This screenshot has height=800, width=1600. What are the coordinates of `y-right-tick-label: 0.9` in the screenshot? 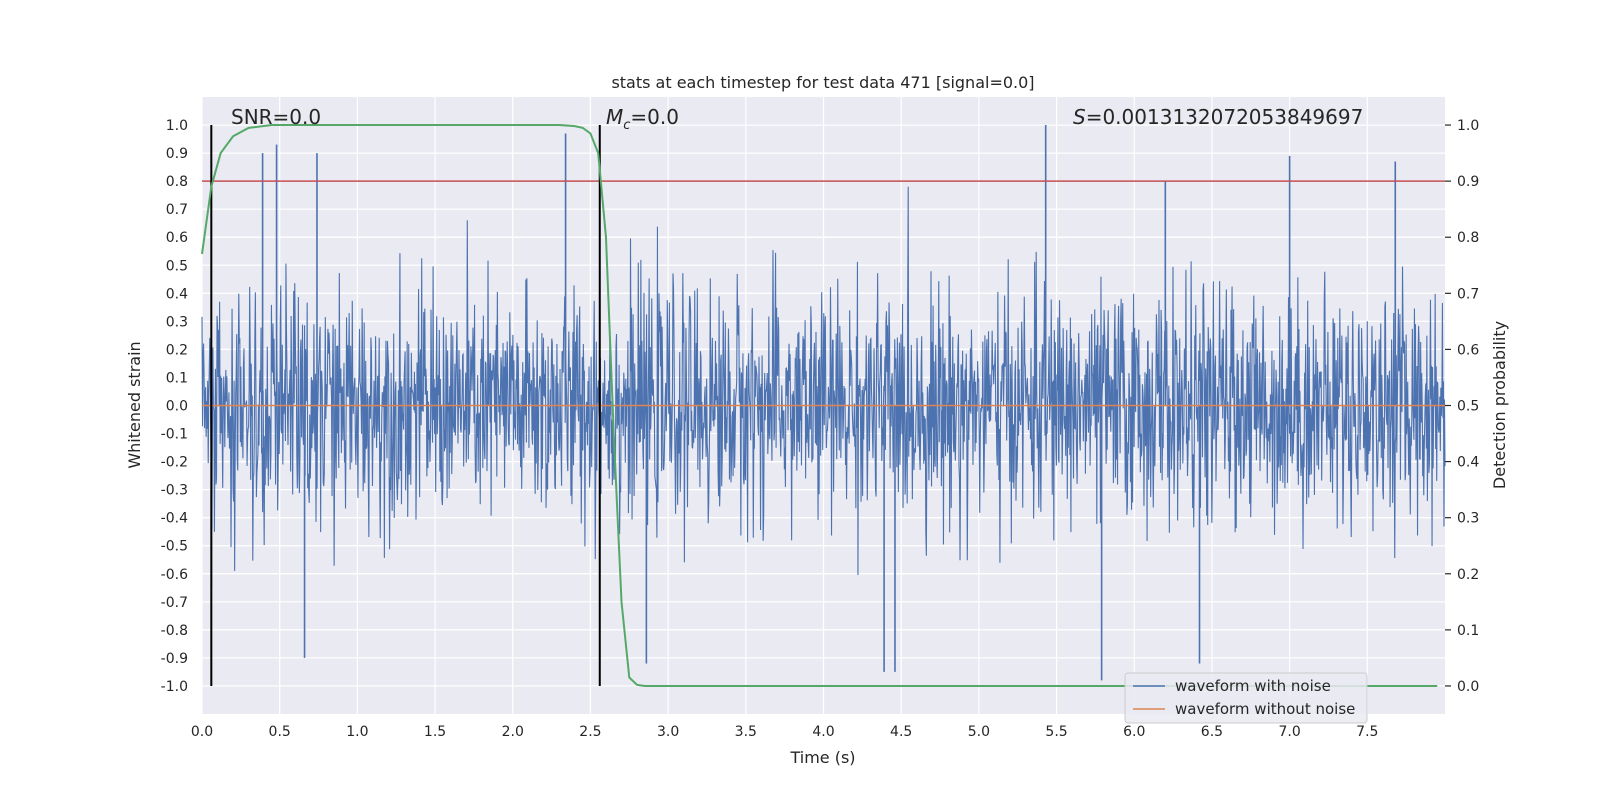 It's located at (1468, 182).